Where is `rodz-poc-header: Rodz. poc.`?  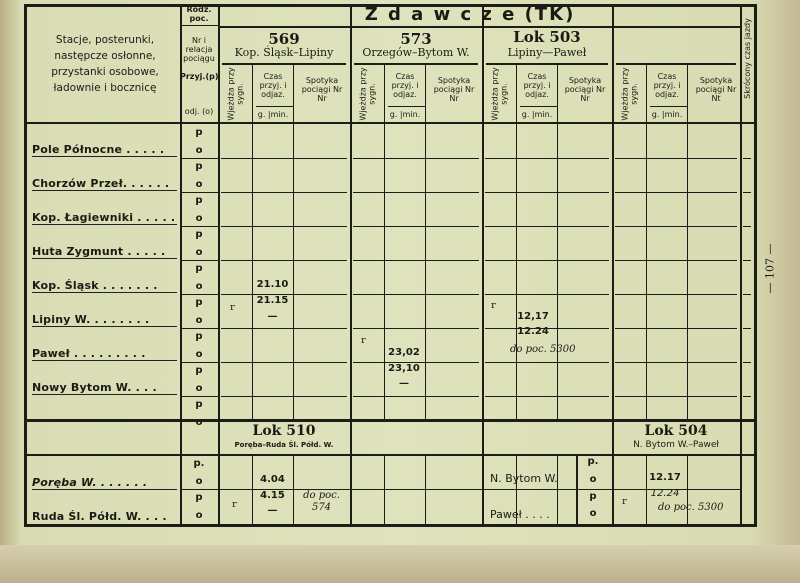 rodz-poc-header: Rodz. poc. is located at coordinates (199, 14).